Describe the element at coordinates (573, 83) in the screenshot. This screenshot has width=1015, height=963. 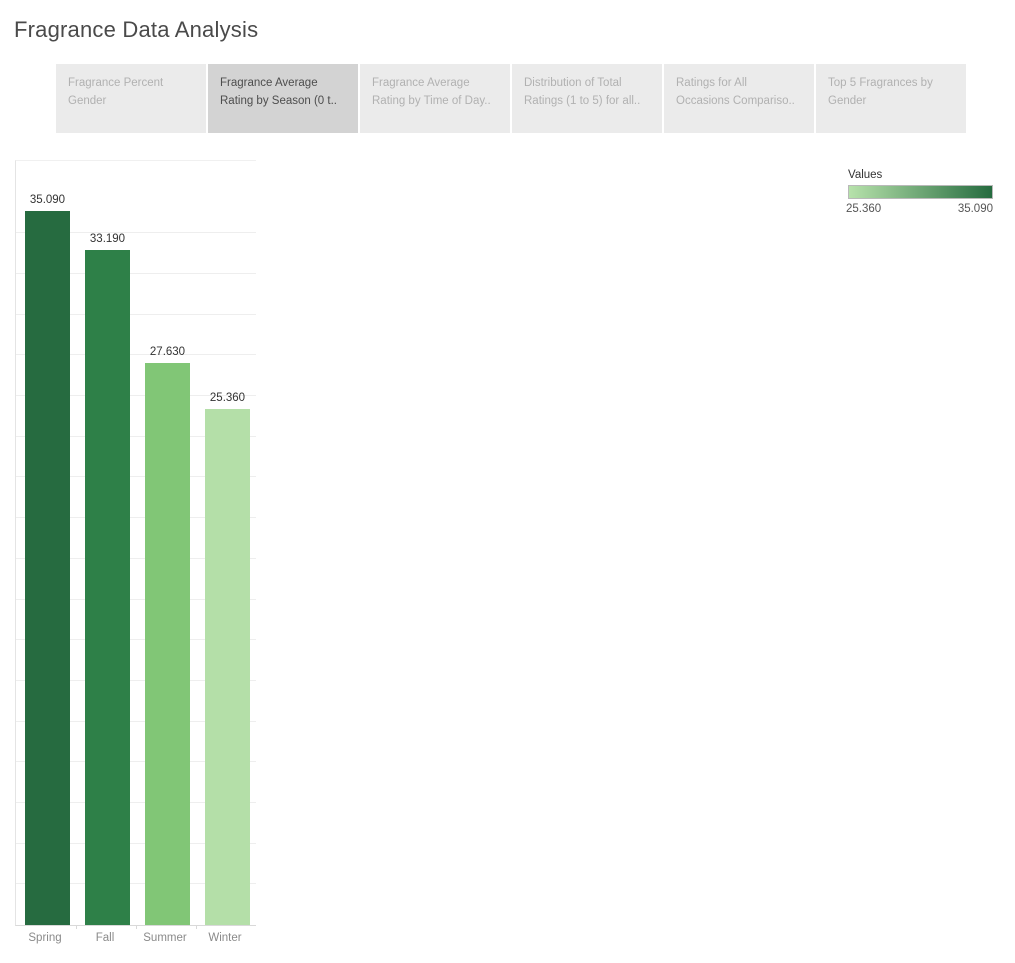
I see `tab-label-line: Distribution of Total` at that location.